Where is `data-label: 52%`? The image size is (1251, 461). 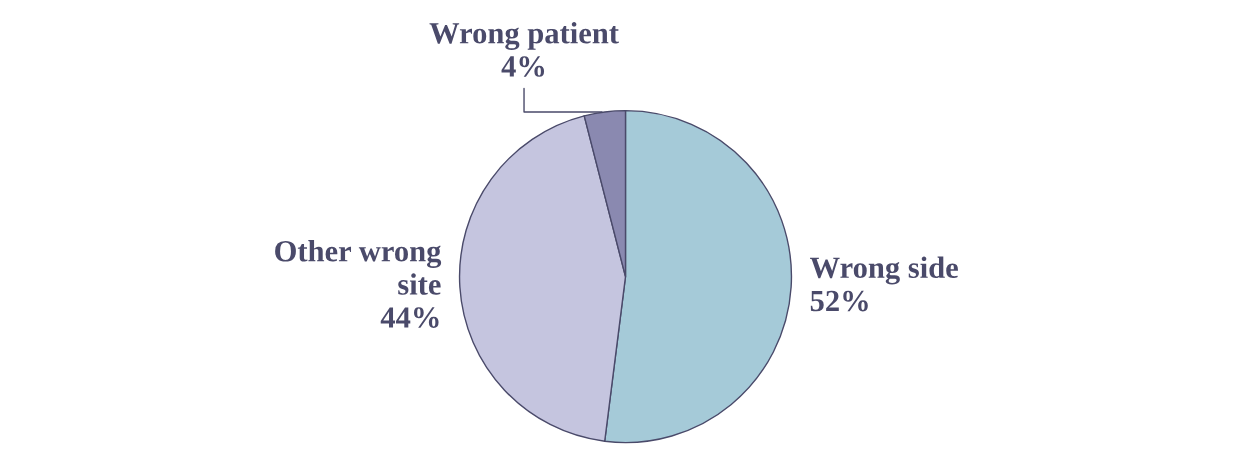 data-label: 52% is located at coordinates (839, 301).